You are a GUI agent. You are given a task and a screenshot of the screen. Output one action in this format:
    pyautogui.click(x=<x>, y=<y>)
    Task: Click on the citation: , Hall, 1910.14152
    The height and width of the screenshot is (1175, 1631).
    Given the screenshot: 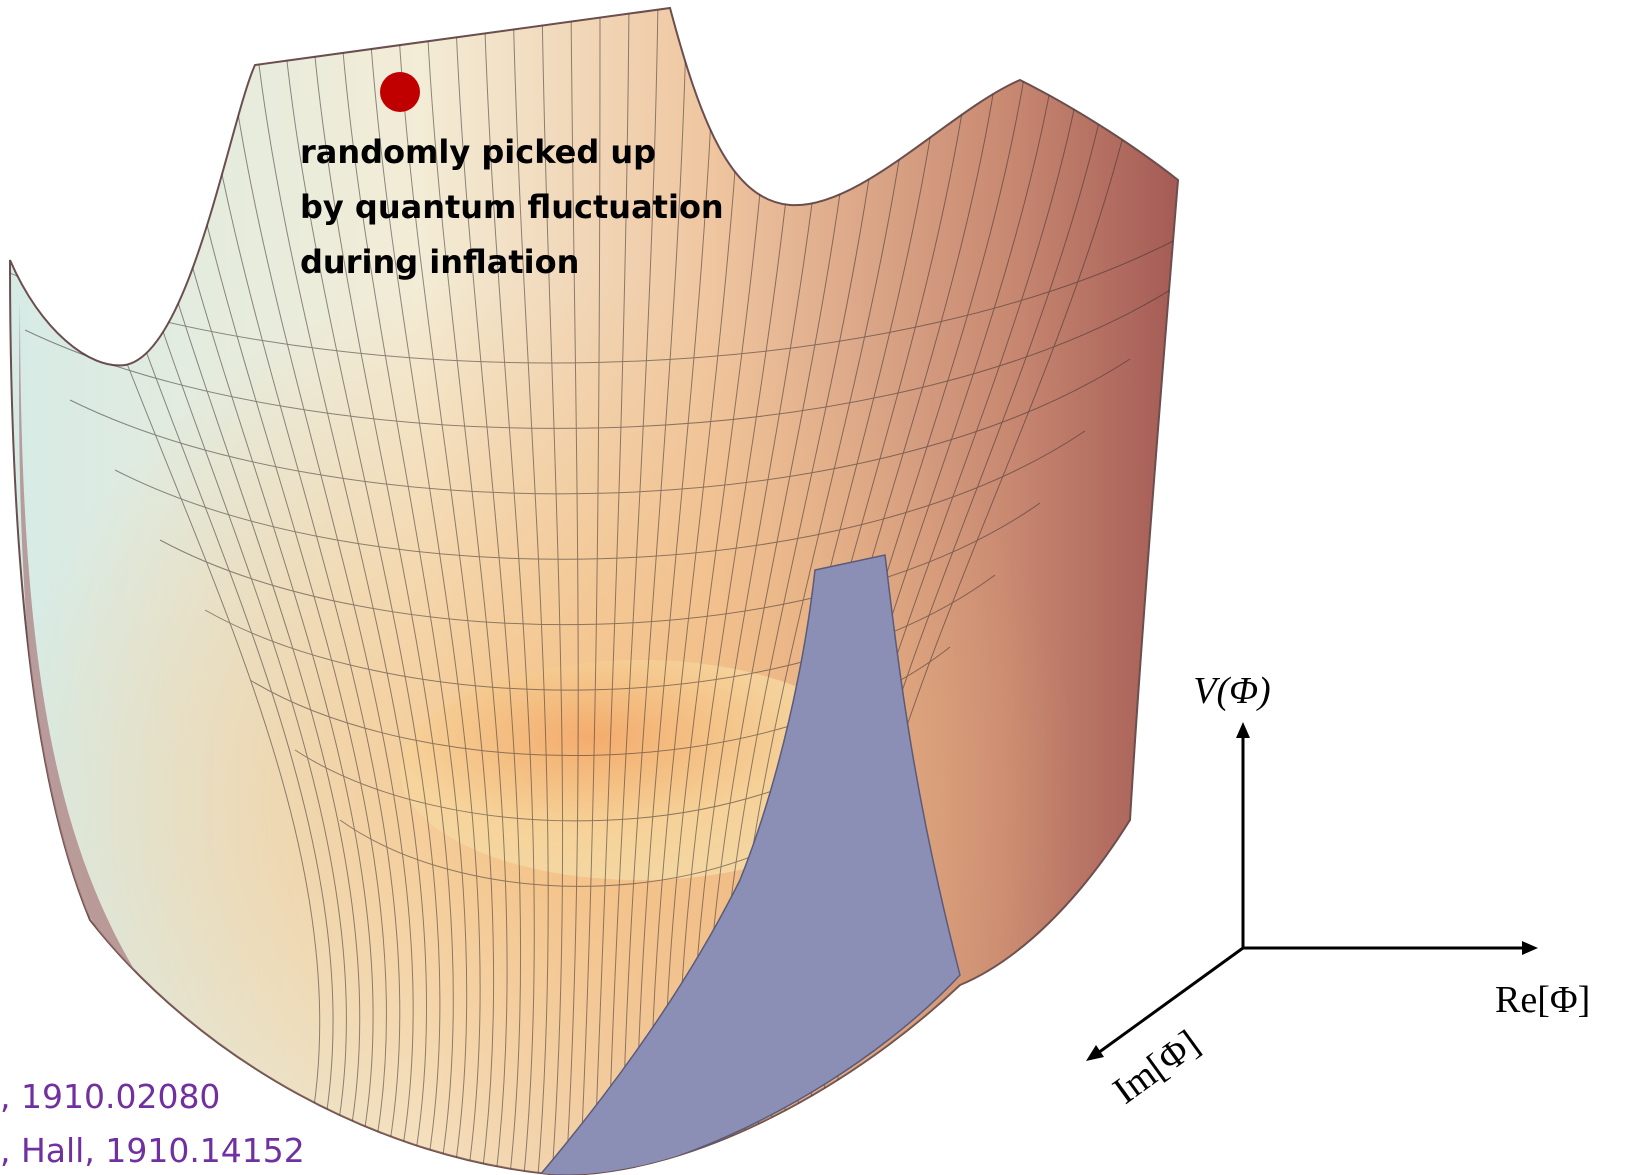 What is the action you would take?
    pyautogui.click(x=152, y=1150)
    